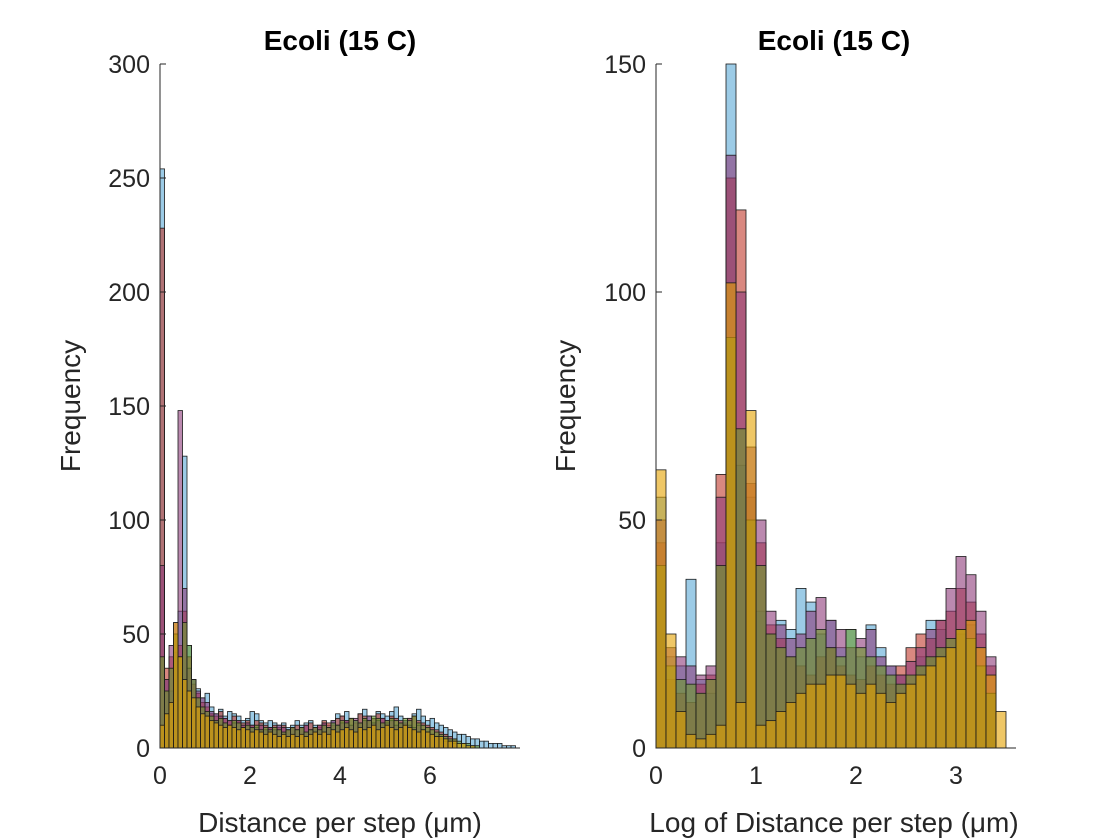 The width and height of the screenshot is (1120, 840). Describe the element at coordinates (833, 822) in the screenshot. I see `x-axis-label: Log of Distance per step (μm)` at that location.